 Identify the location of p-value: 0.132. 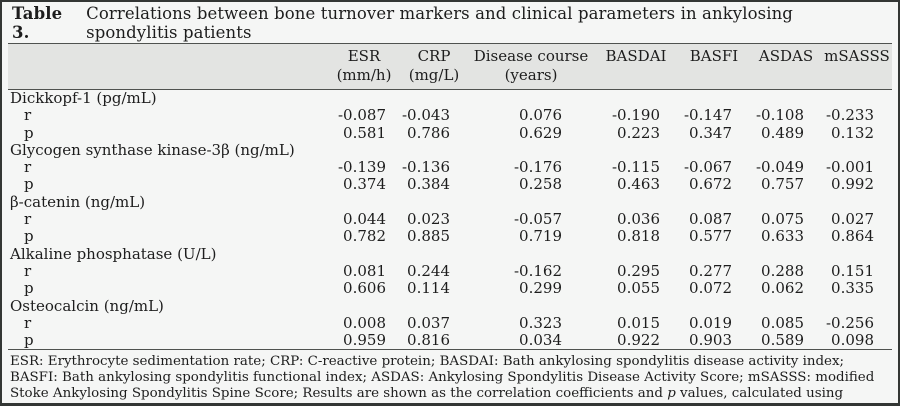
(852, 133).